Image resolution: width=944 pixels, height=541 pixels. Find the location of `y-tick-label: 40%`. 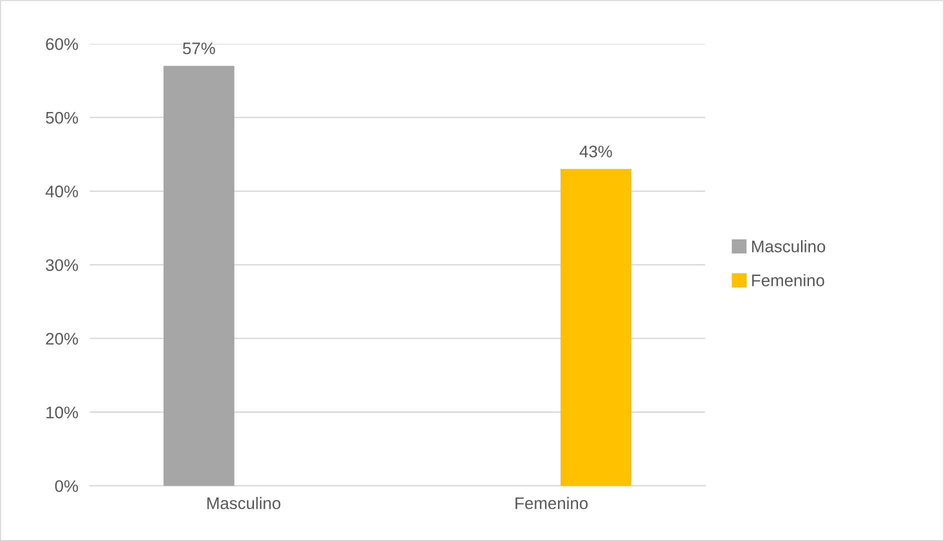

y-tick-label: 40% is located at coordinates (62, 192).